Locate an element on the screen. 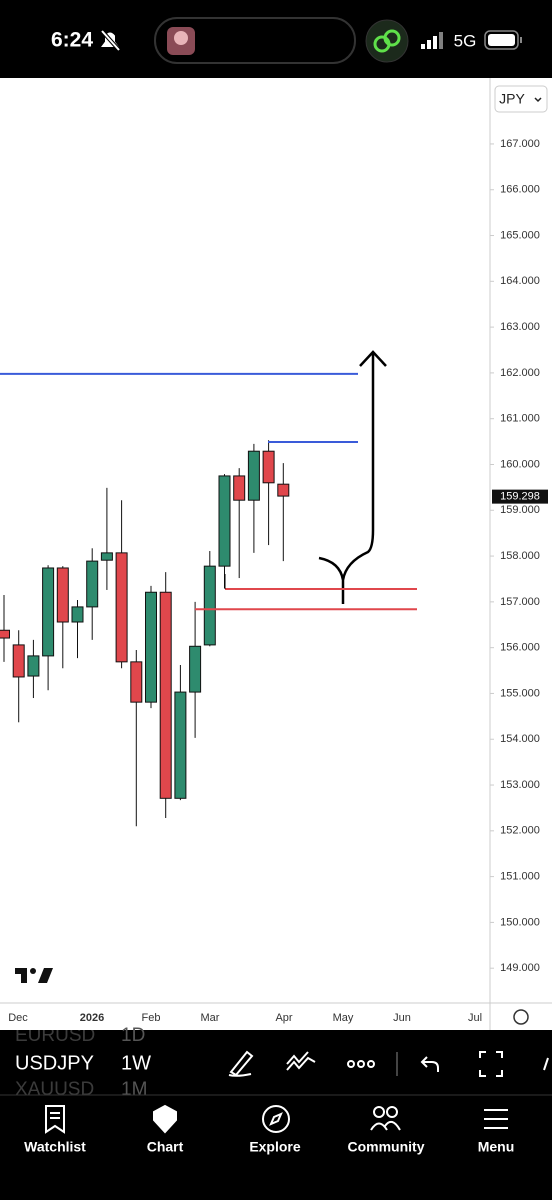  dynamic-island is located at coordinates (255, 40).